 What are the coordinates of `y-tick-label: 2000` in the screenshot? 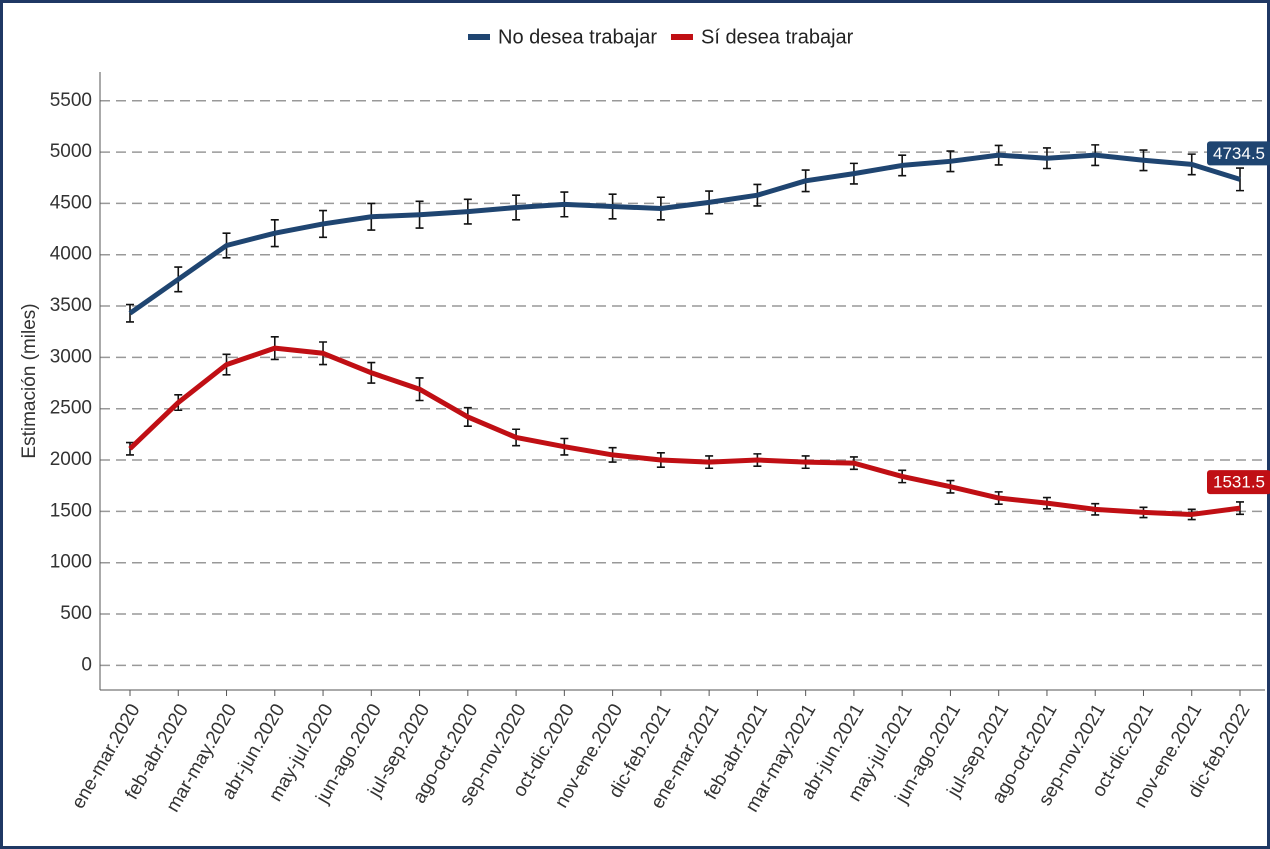 It's located at (71, 459).